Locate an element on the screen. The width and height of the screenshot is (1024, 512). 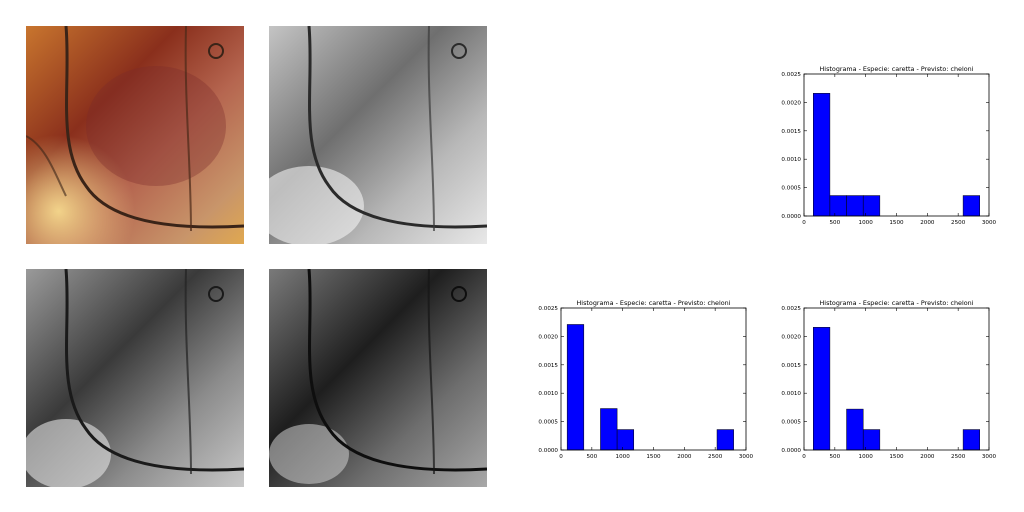
carapace-color-photo is located at coordinates (135, 135).